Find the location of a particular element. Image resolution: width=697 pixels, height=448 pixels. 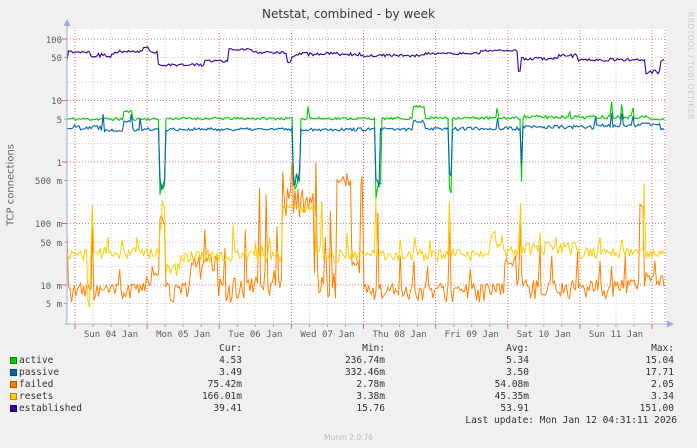

legend-failed-avg: 54.08m is located at coordinates (511, 384).